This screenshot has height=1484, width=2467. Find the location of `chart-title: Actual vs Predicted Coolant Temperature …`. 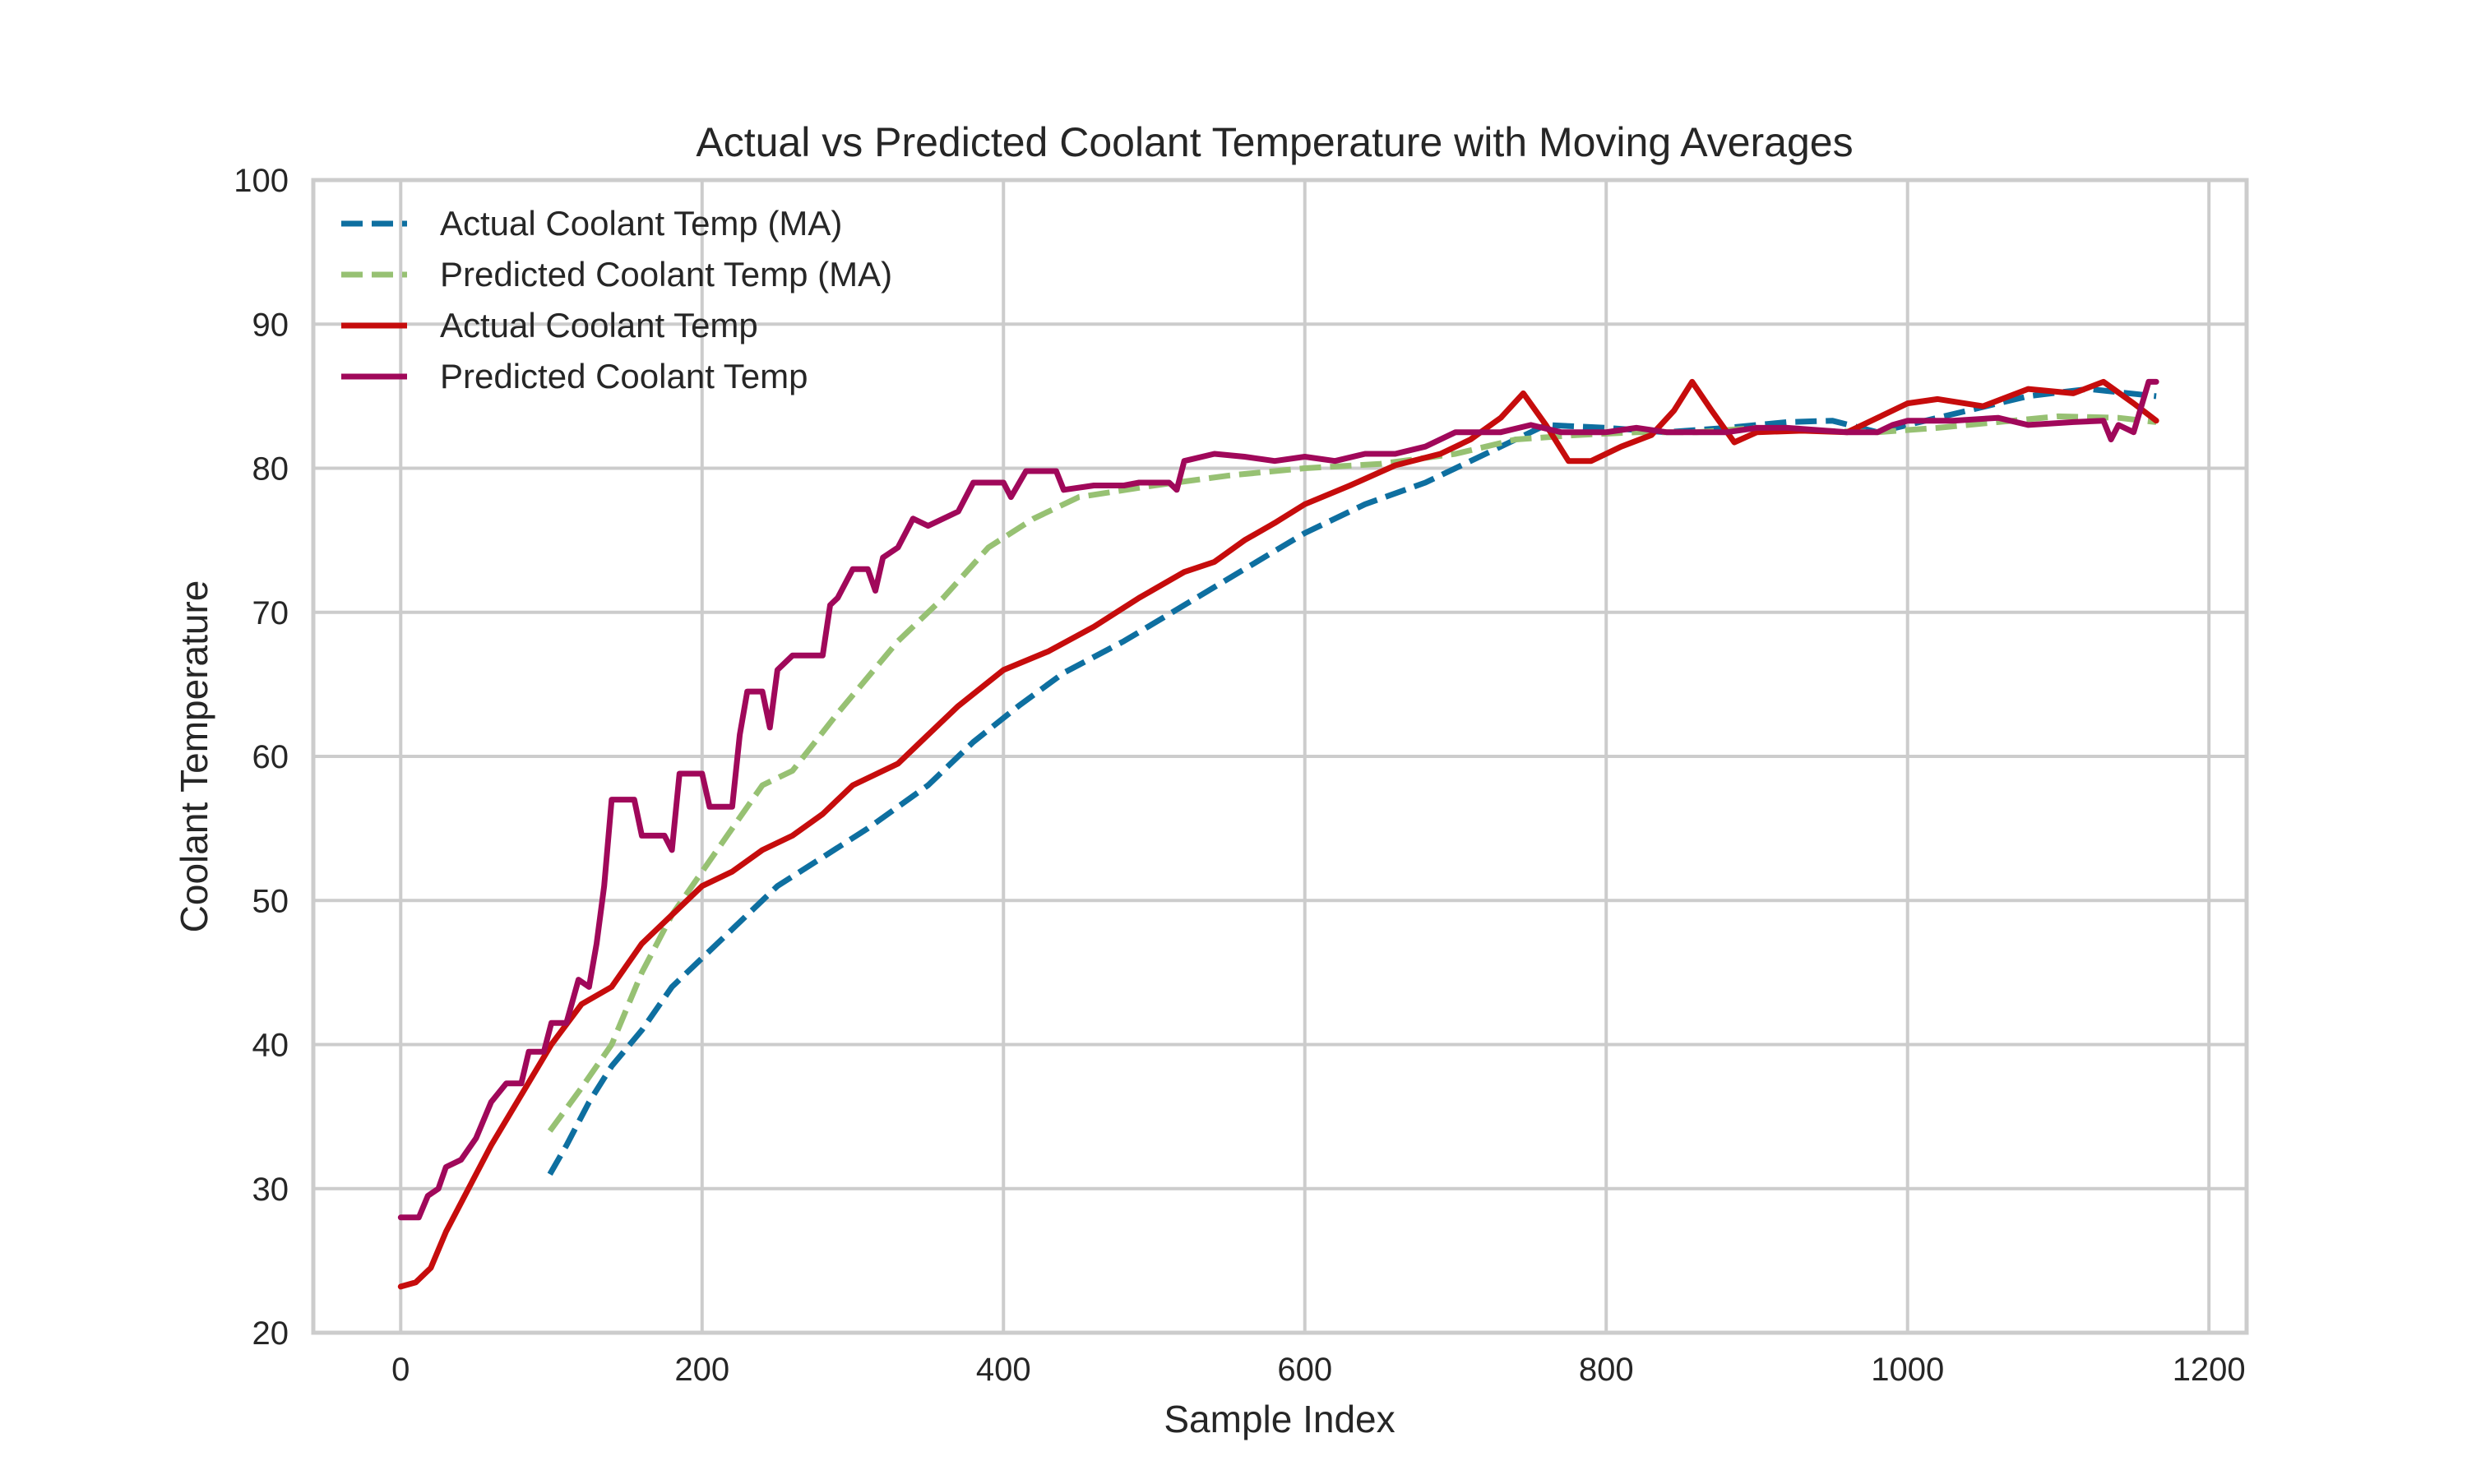

chart-title: Actual vs Predicted Coolant Temperature … is located at coordinates (1274, 142).